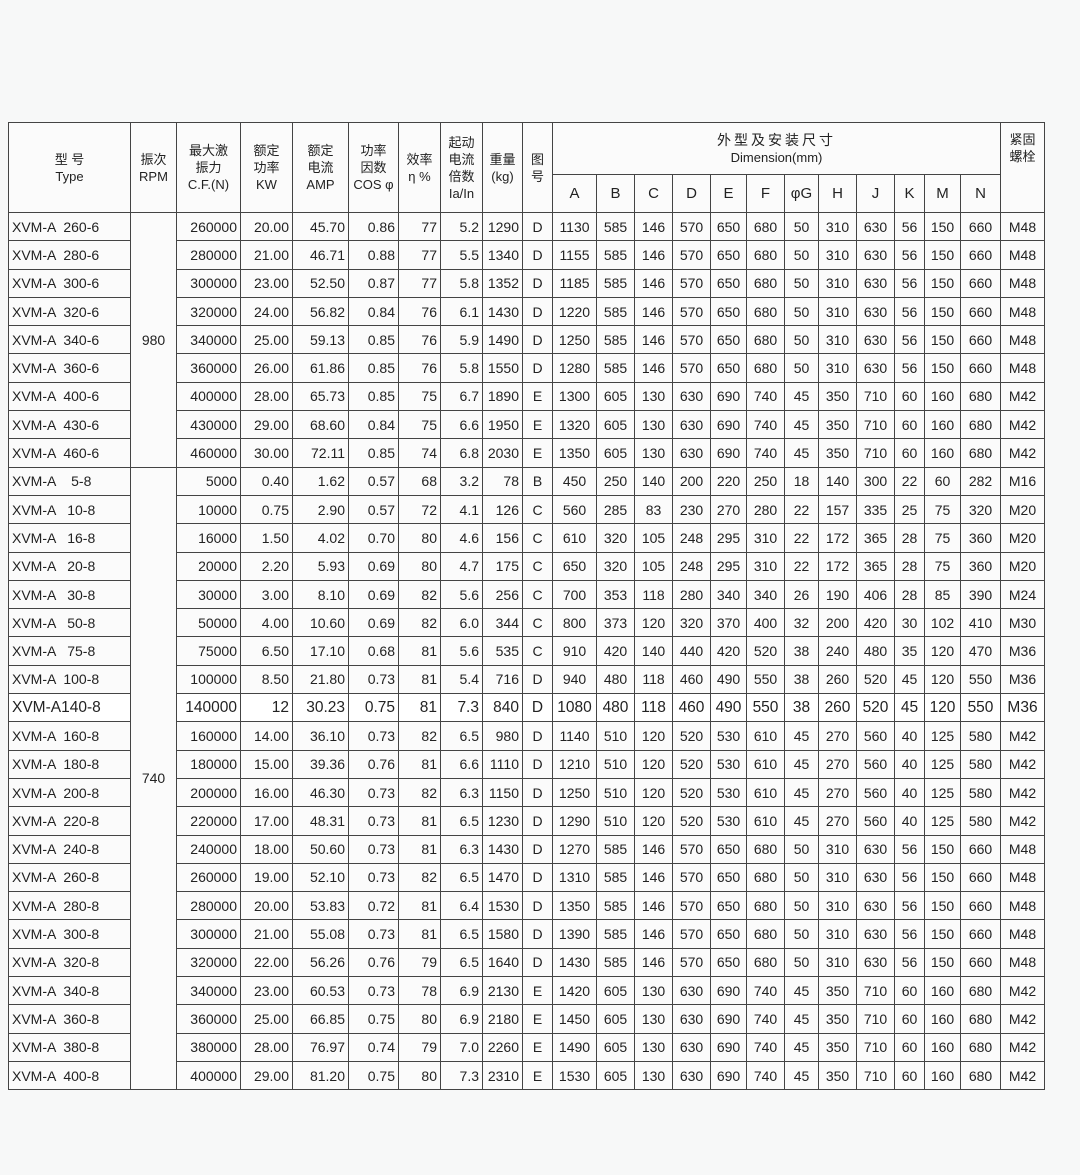 The image size is (1080, 1175). Describe the element at coordinates (502, 594) in the screenshot. I see `value-cell: 256` at that location.